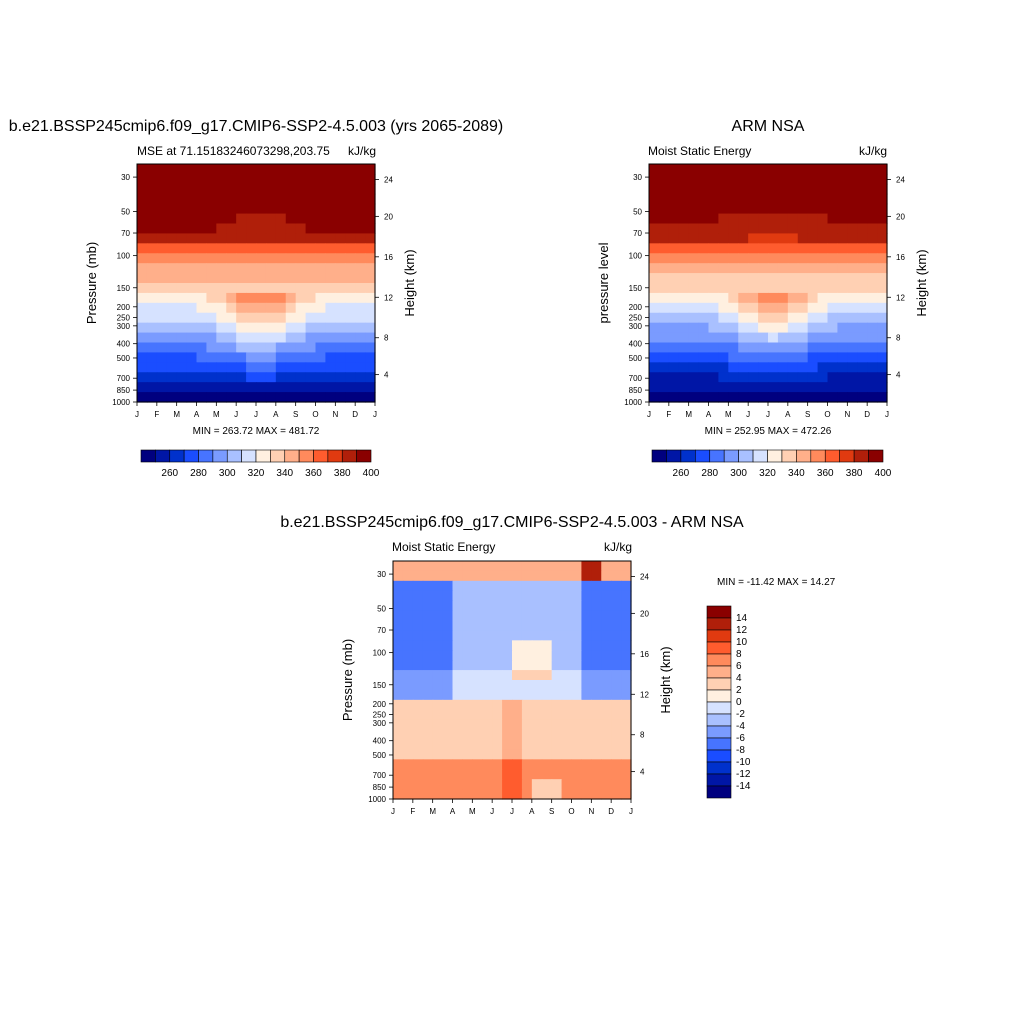  What do you see at coordinates (771, 464) in the screenshot?
I see `panel2-colorbar: 260 280 300 320 340 360 380 400` at bounding box center [771, 464].